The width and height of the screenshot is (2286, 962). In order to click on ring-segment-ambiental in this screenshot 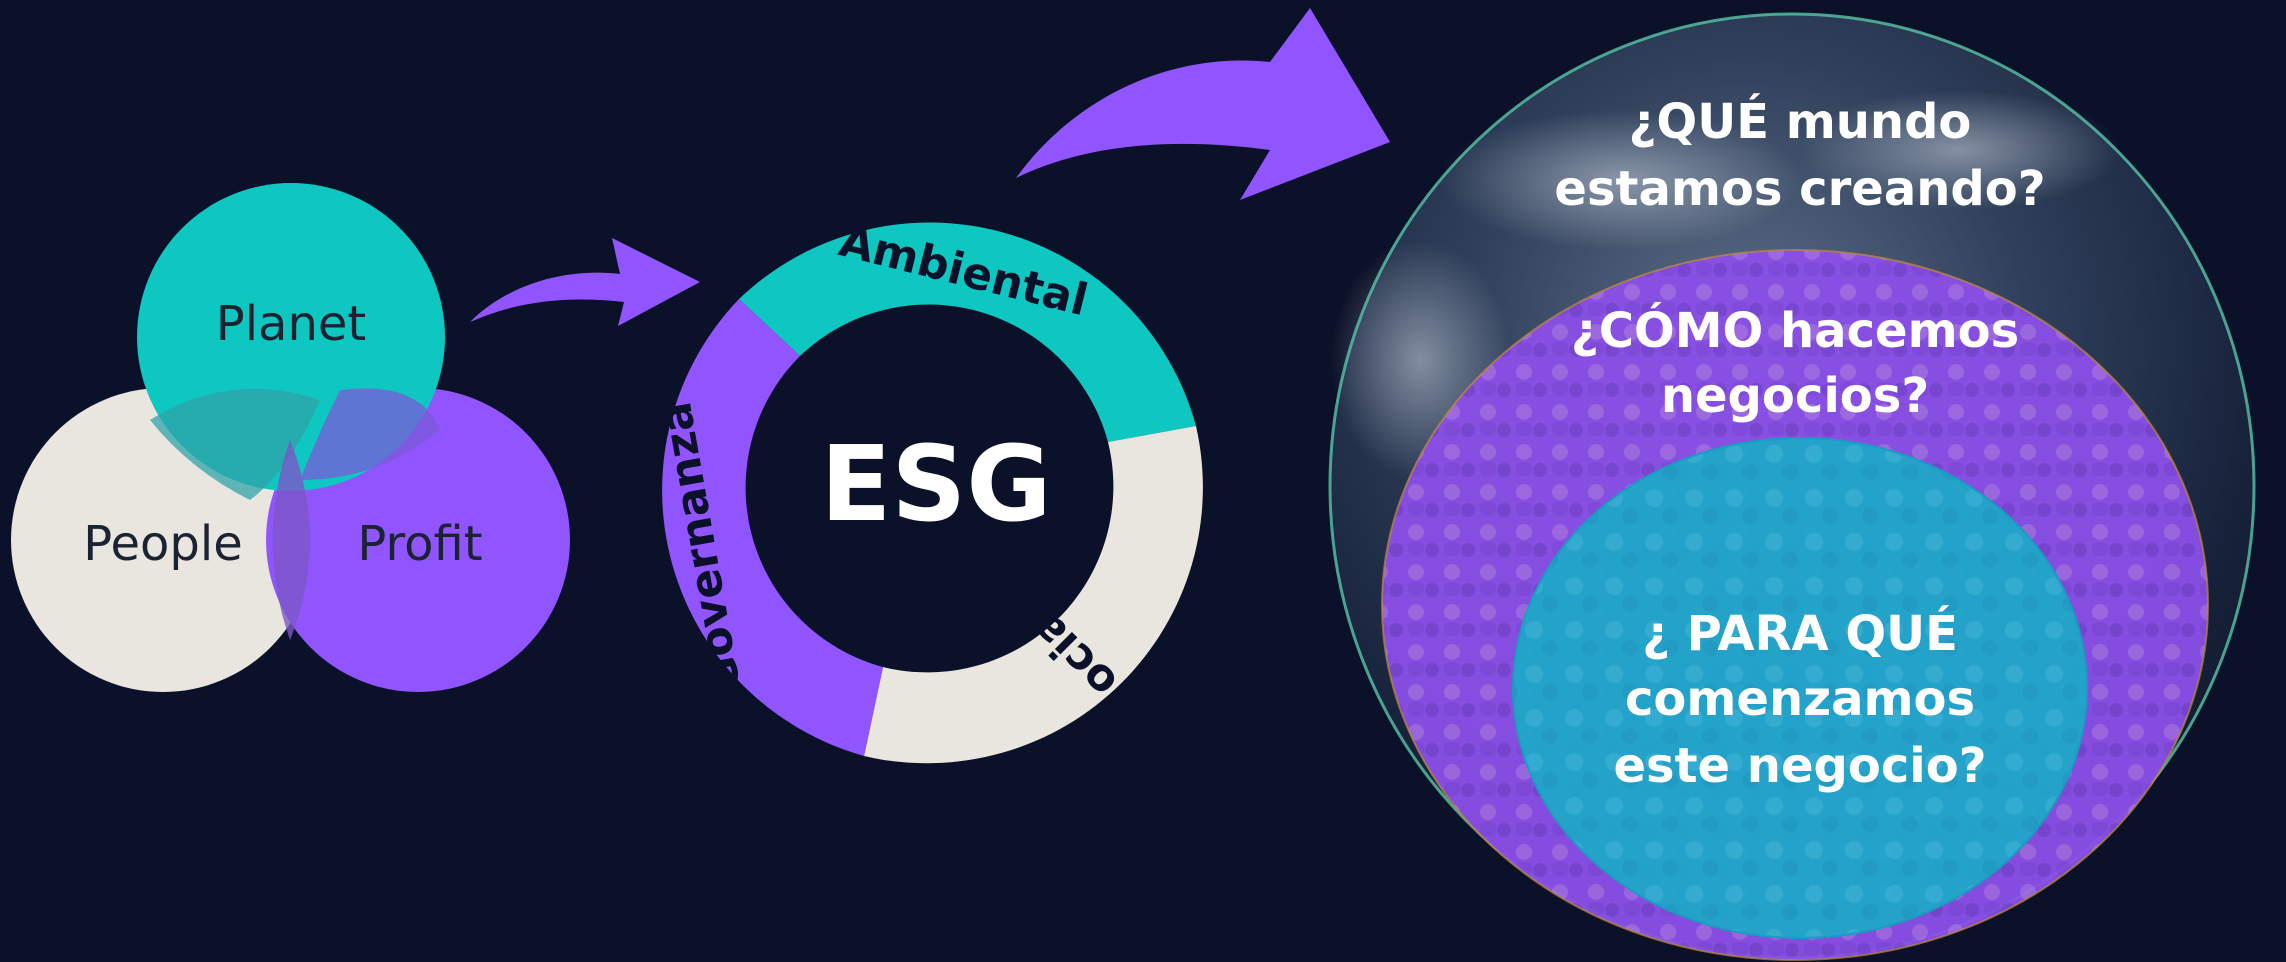, I will do `click(967, 332)`.